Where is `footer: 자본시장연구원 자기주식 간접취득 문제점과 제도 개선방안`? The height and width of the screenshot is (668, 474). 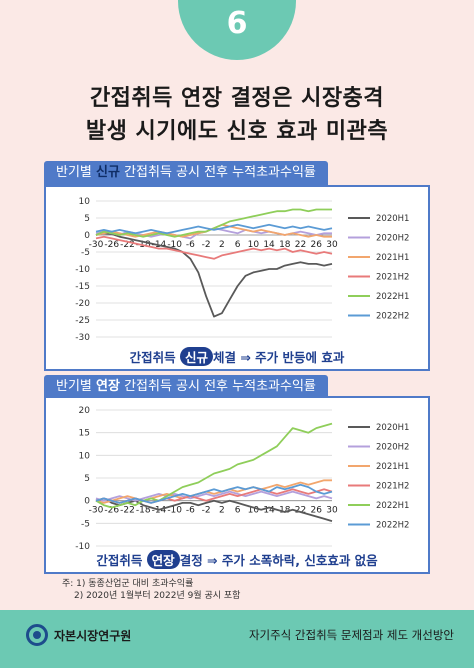
footer: 자본시장연구원 자기주식 간접취득 문제점과 제도 개선방안 is located at coordinates (237, 639).